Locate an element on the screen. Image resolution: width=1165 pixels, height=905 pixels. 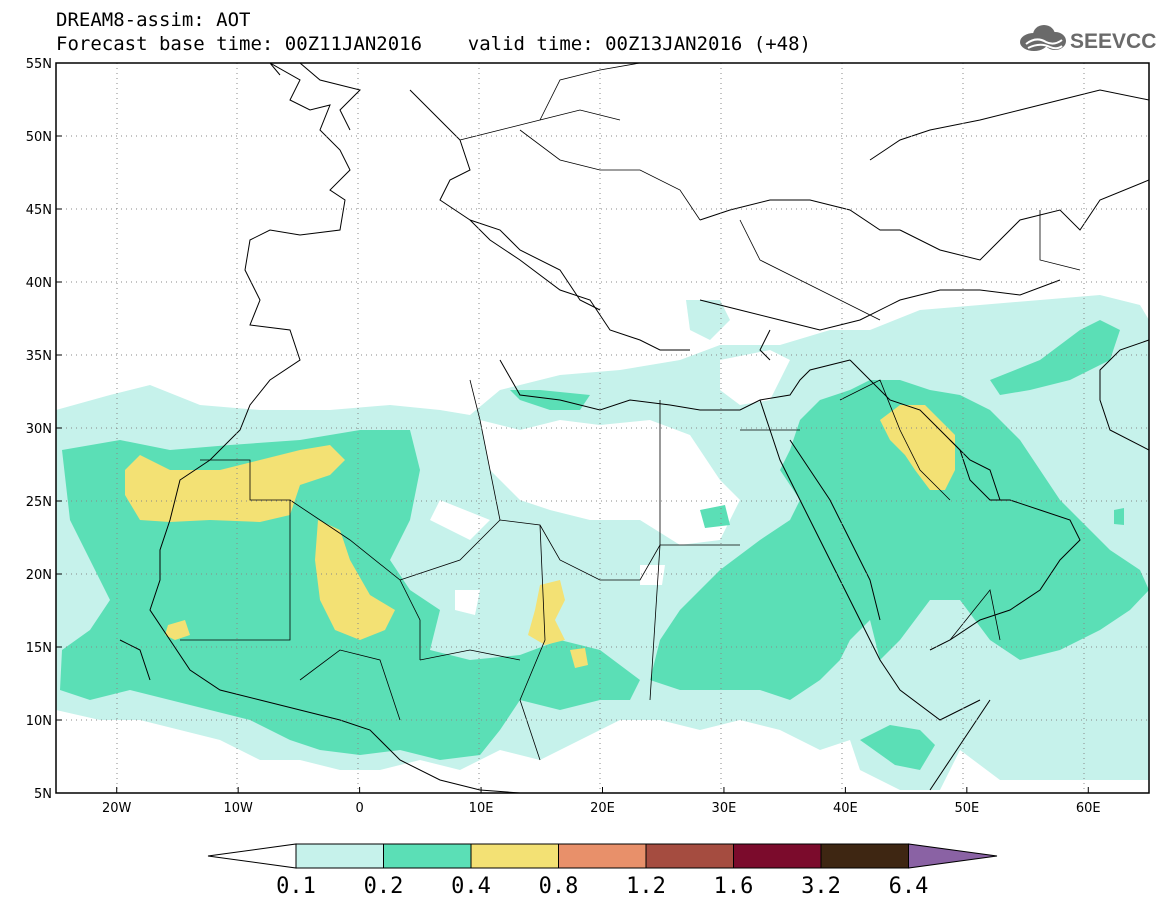
colorbar-label: 0.2 is located at coordinates (384, 886).